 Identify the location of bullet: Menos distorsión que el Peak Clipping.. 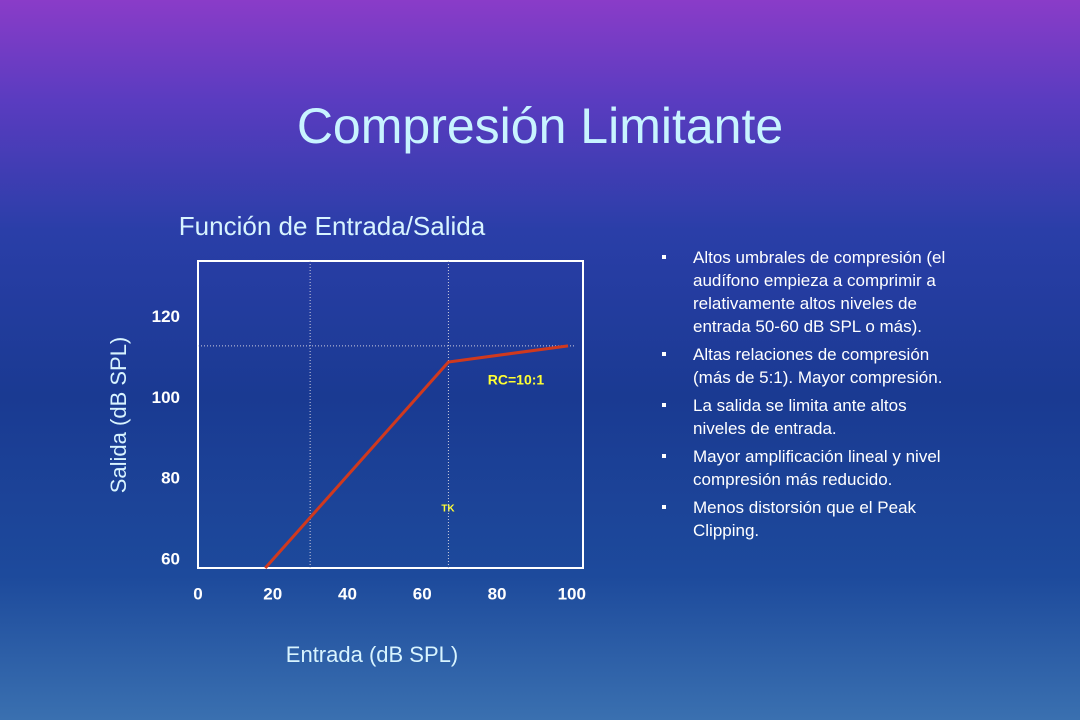
(812, 519).